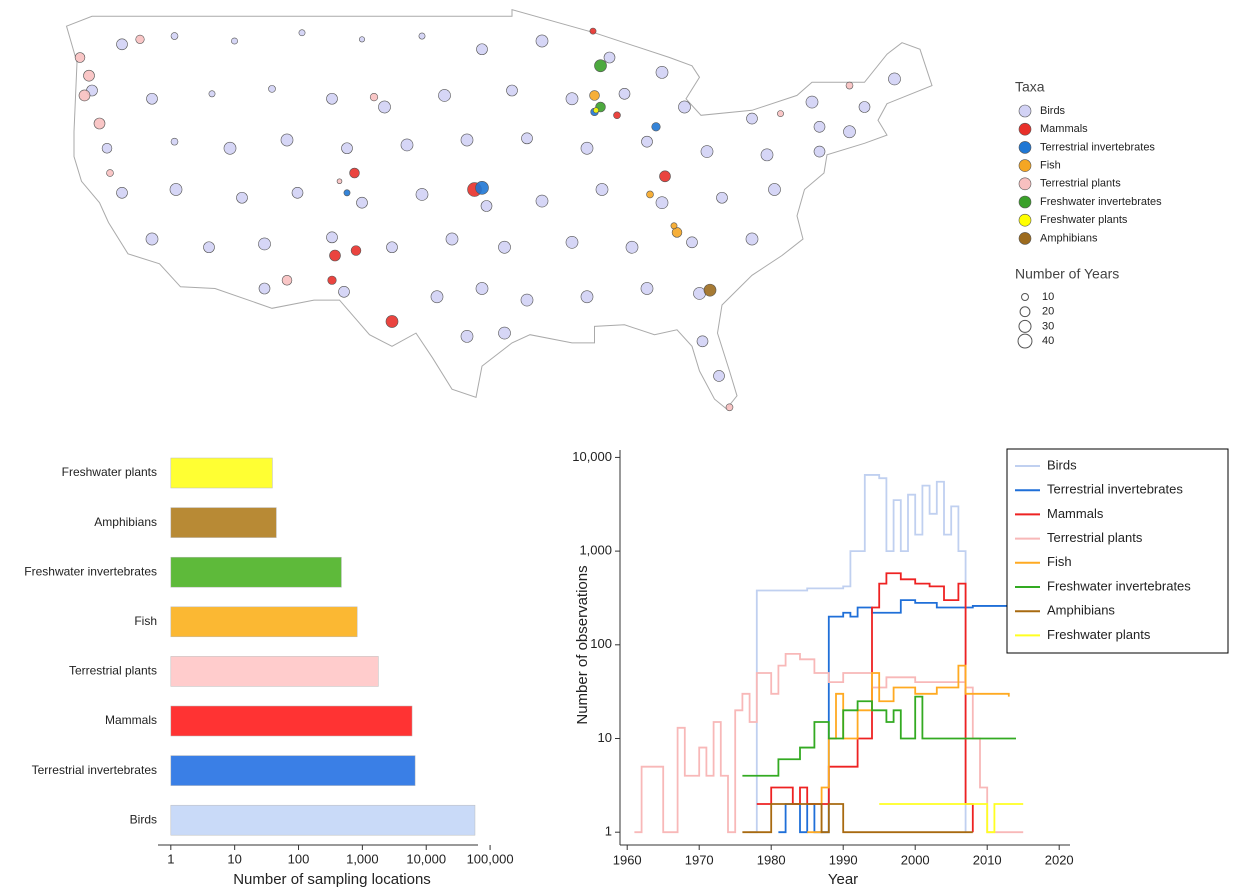  What do you see at coordinates (771, 859) in the screenshot?
I see `x-tick-label: 1980` at bounding box center [771, 859].